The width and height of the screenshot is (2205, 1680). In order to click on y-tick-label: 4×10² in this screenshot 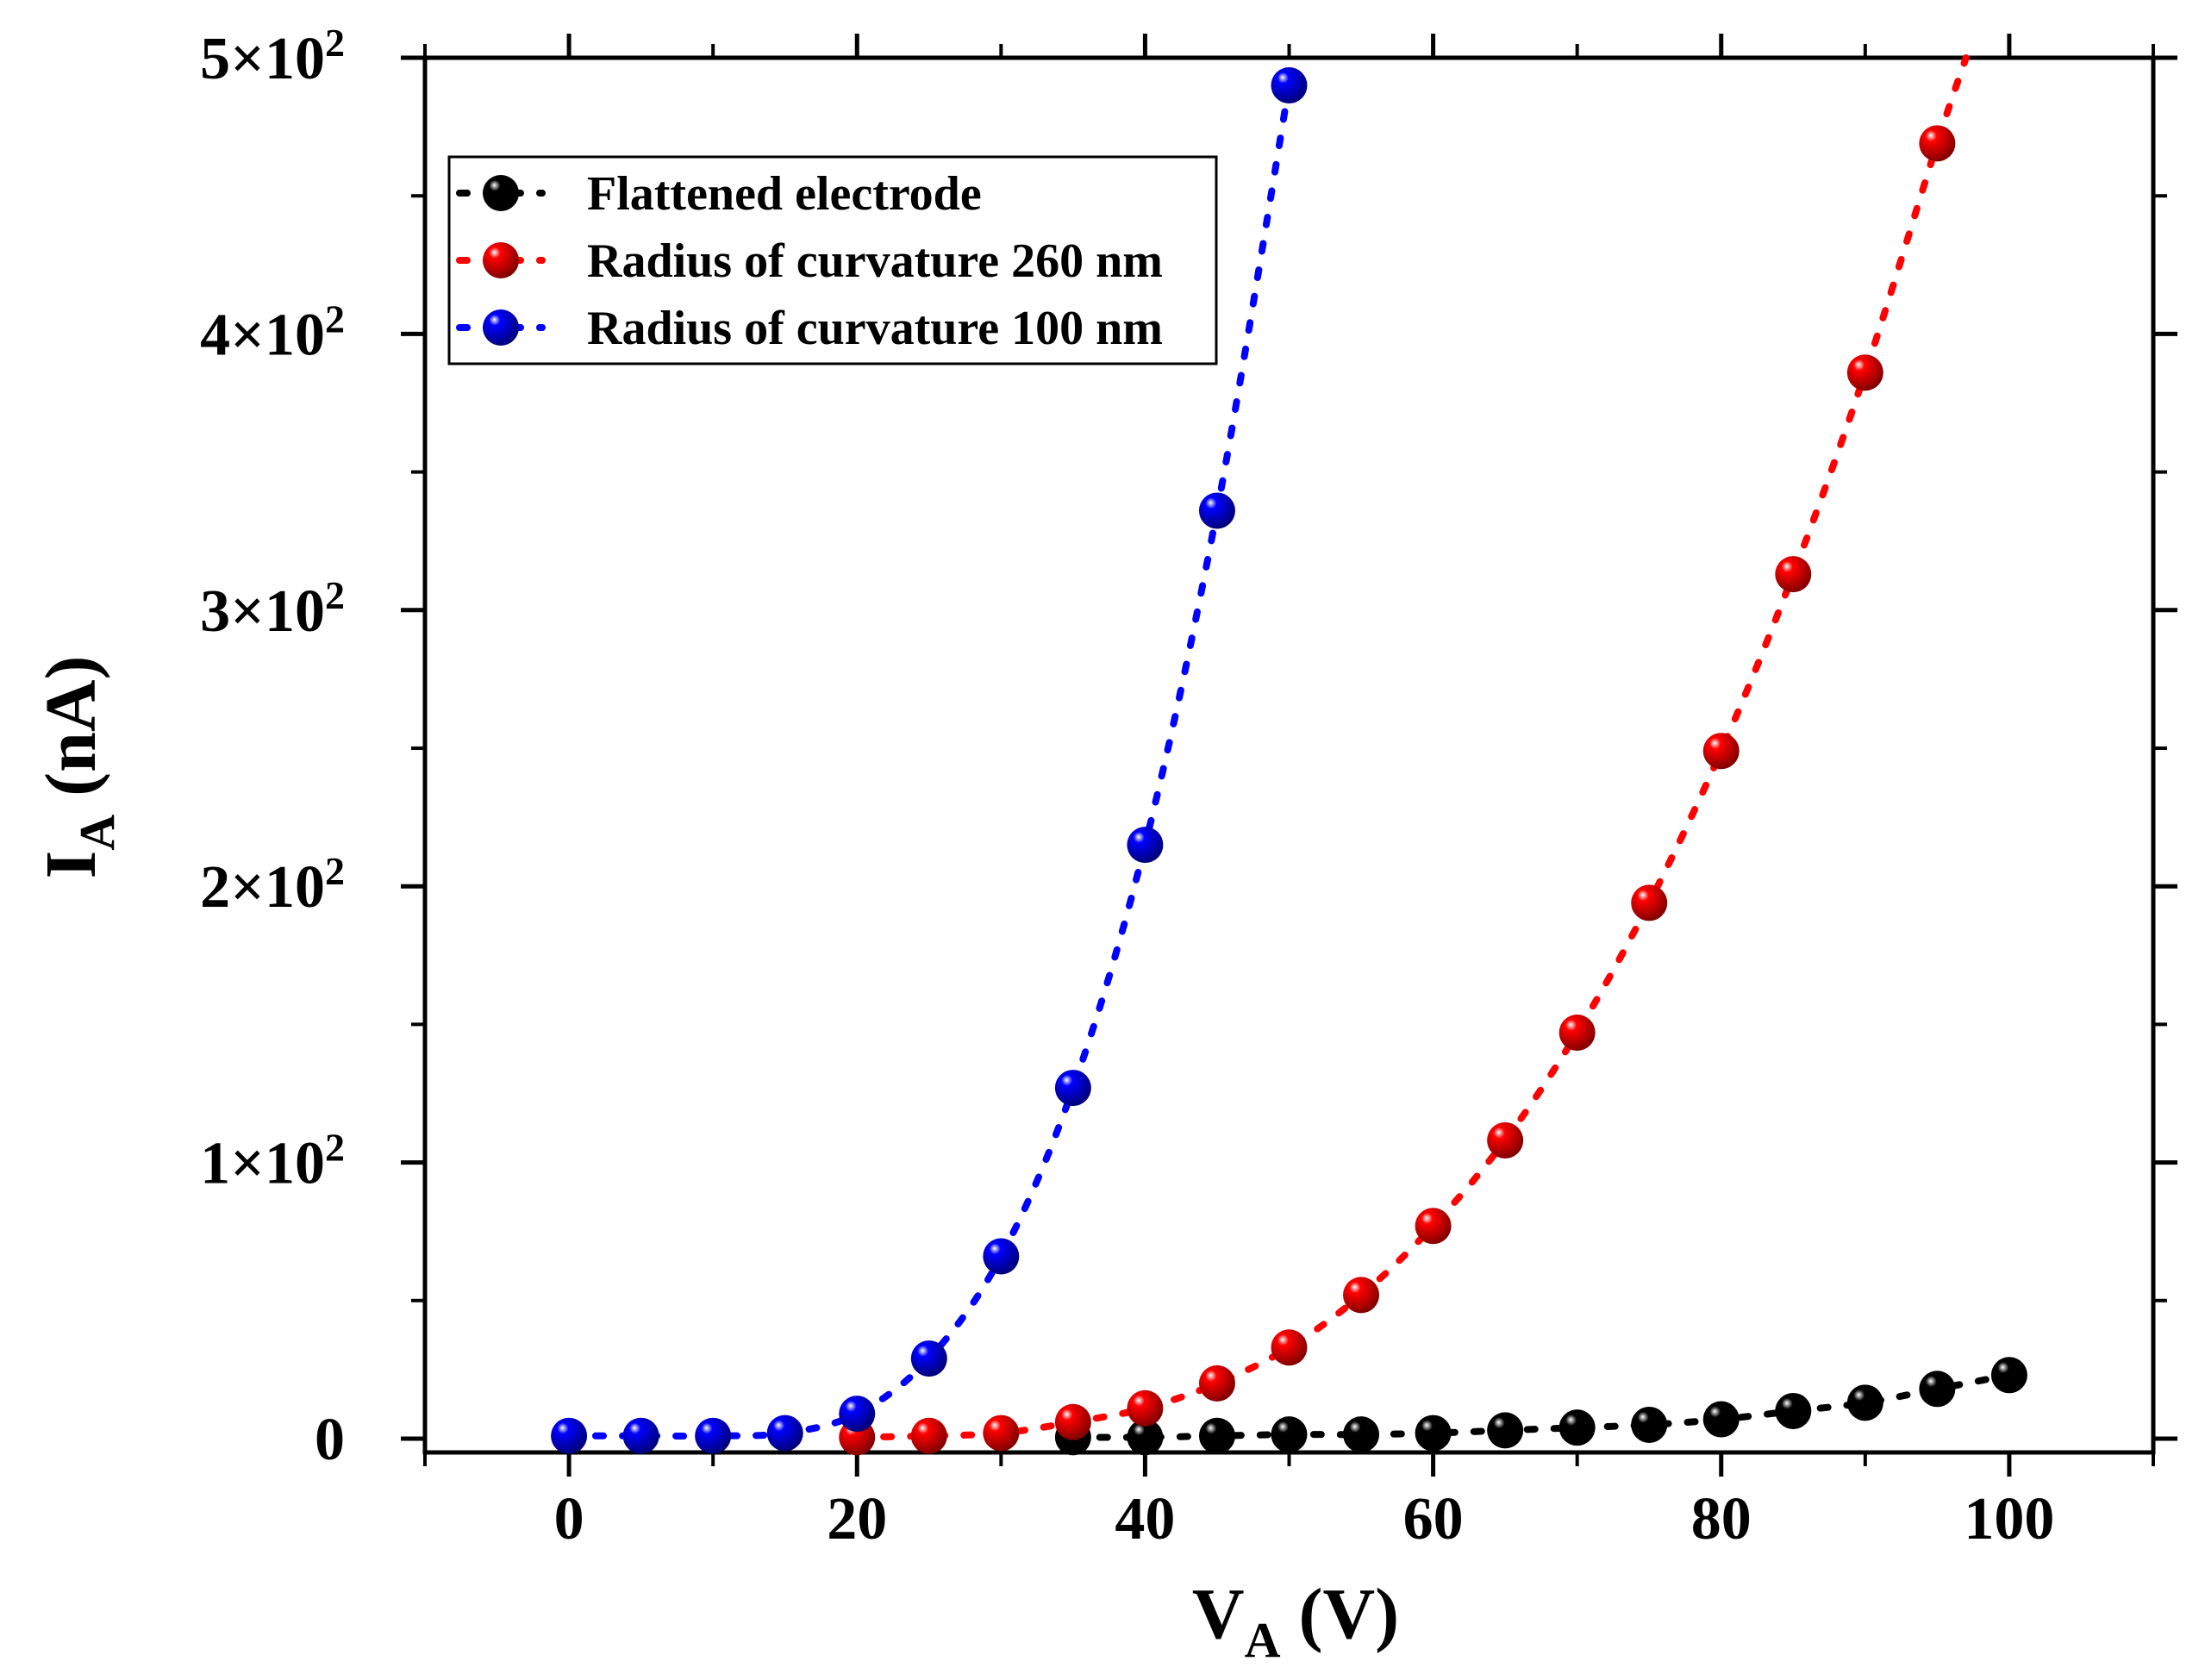, I will do `click(272, 332)`.